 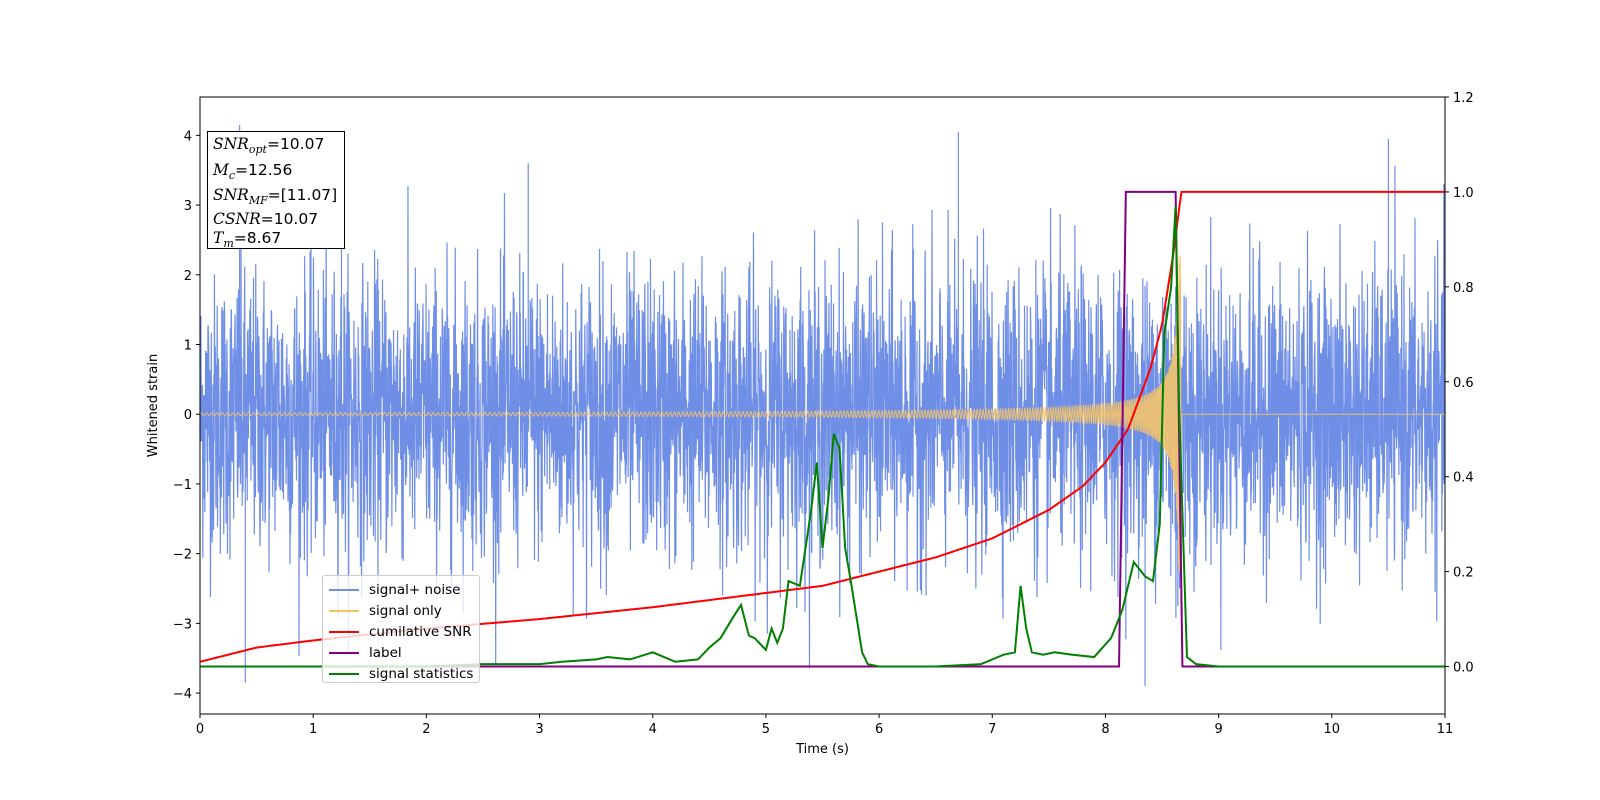 I want to click on y-tick: 1, so click(x=192, y=345).